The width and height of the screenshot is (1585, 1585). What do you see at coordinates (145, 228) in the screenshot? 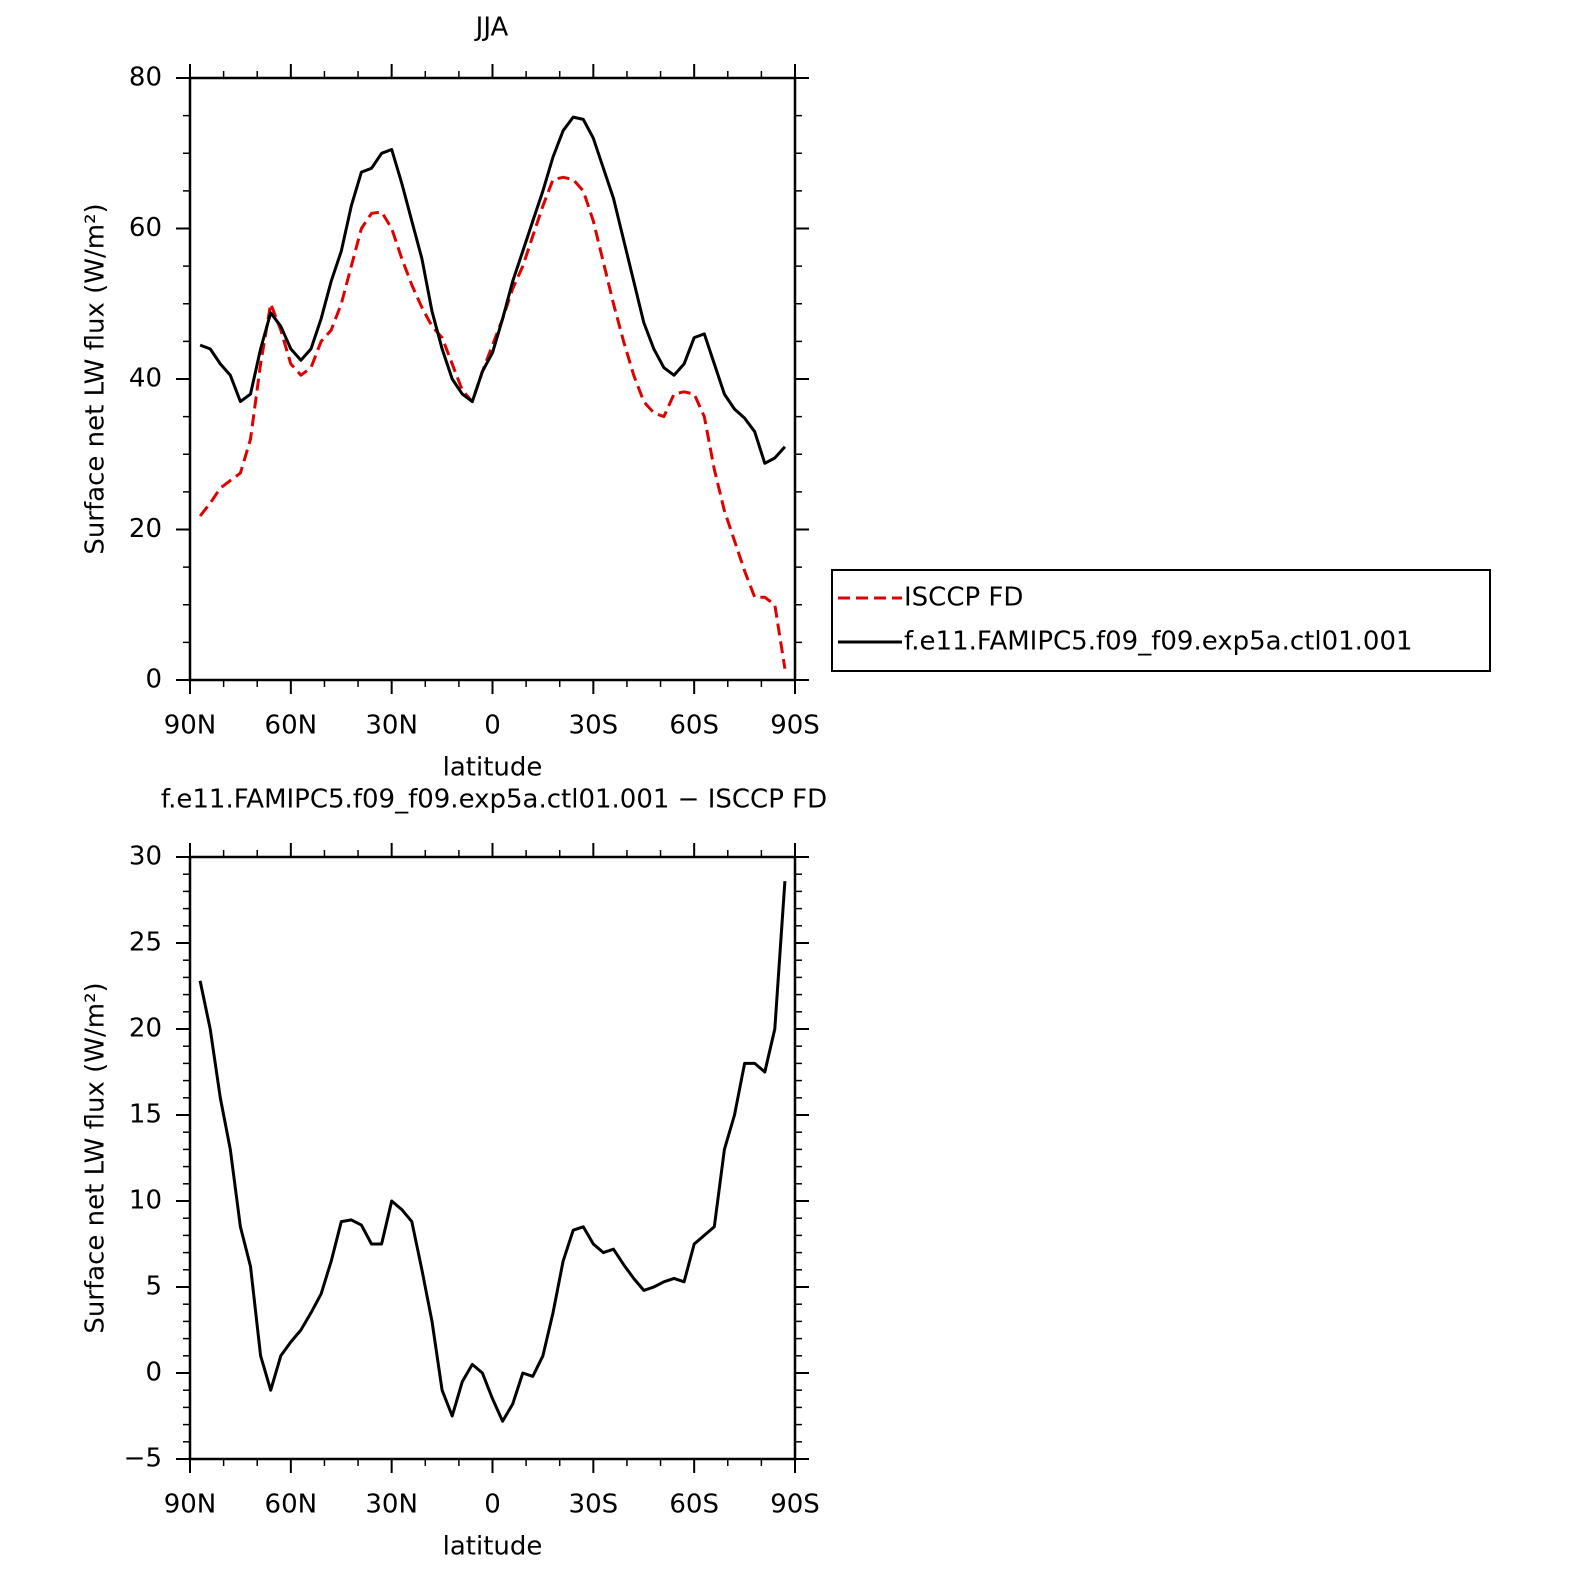
I see `y-tick-label: 60` at bounding box center [145, 228].